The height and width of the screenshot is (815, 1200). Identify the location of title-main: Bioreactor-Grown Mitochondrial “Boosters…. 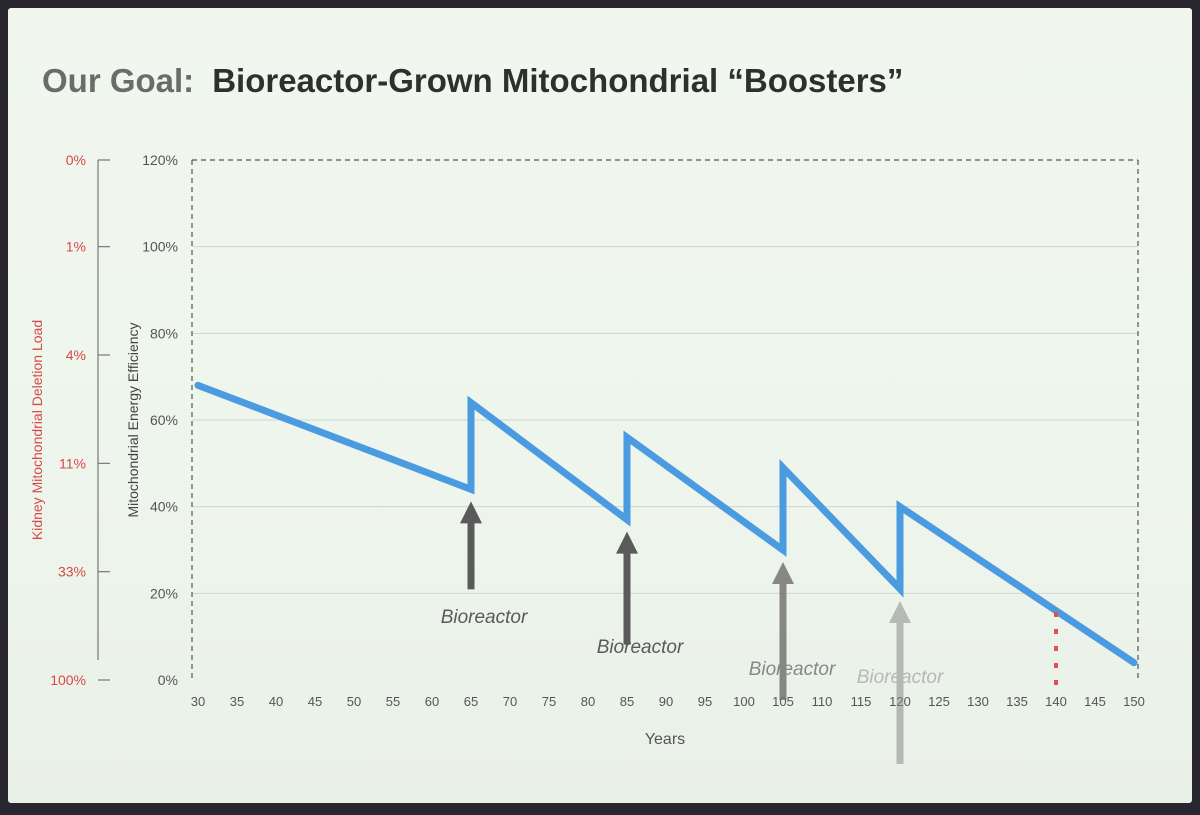
(558, 80).